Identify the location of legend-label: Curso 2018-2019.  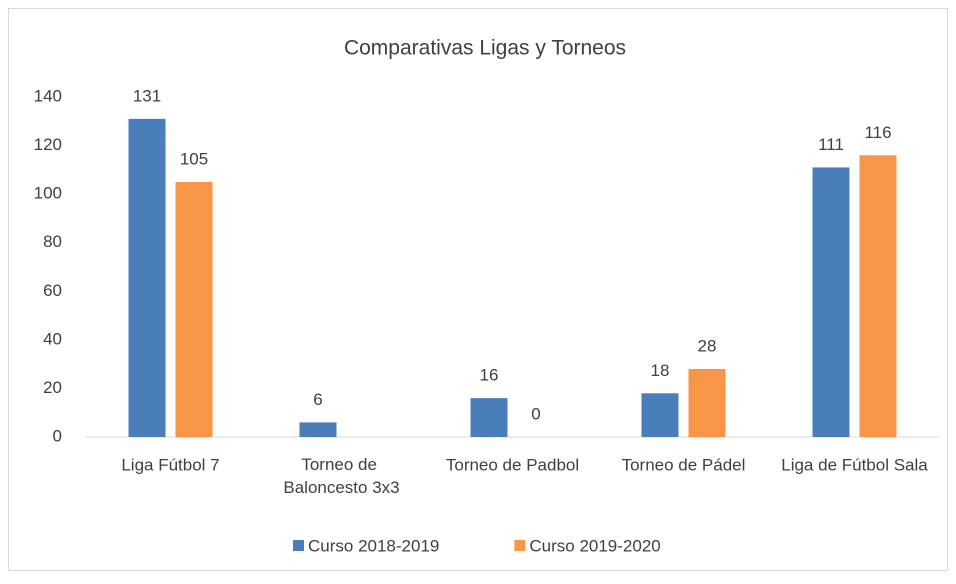
(373, 545).